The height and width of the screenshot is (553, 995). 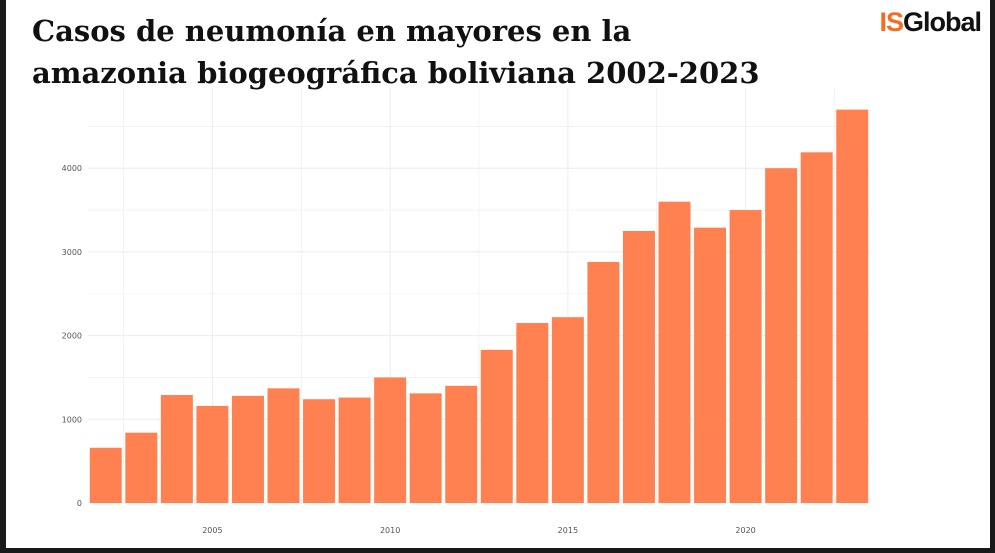 I want to click on y-tick-label: 0, so click(x=79, y=503).